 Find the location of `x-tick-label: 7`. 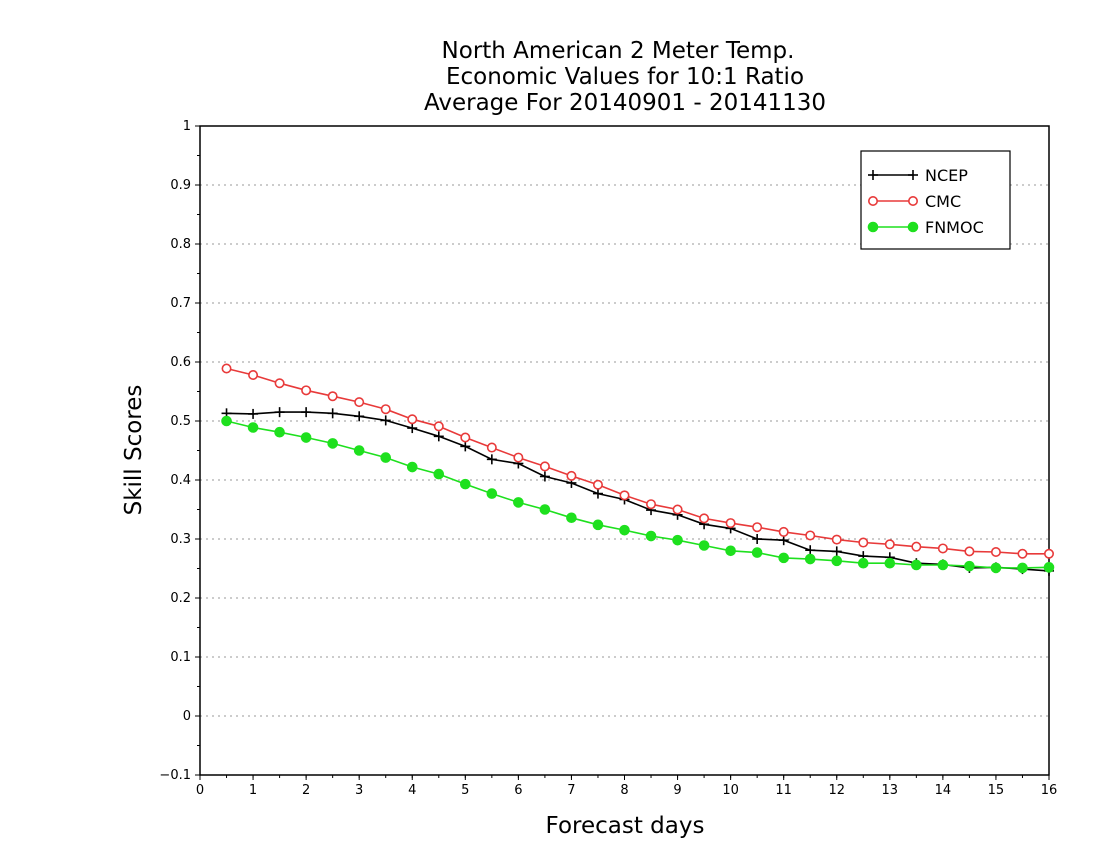

x-tick-label: 7 is located at coordinates (571, 790).